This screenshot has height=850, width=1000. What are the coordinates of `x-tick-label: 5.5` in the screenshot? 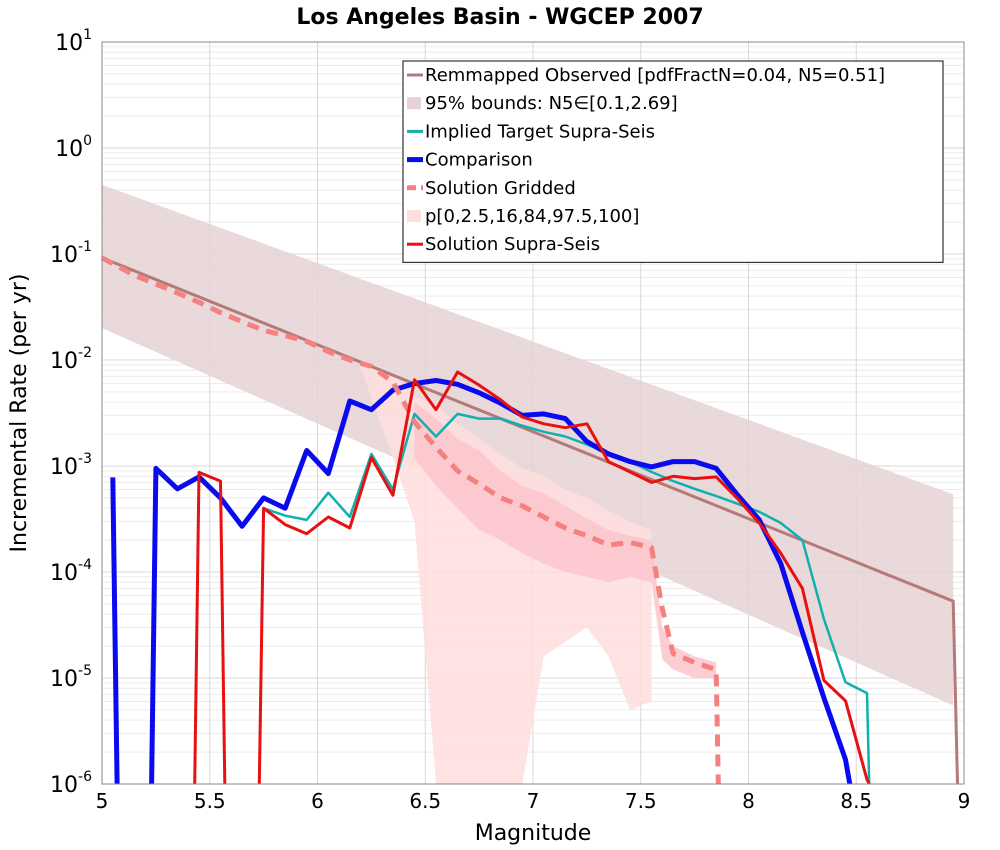 It's located at (210, 801).